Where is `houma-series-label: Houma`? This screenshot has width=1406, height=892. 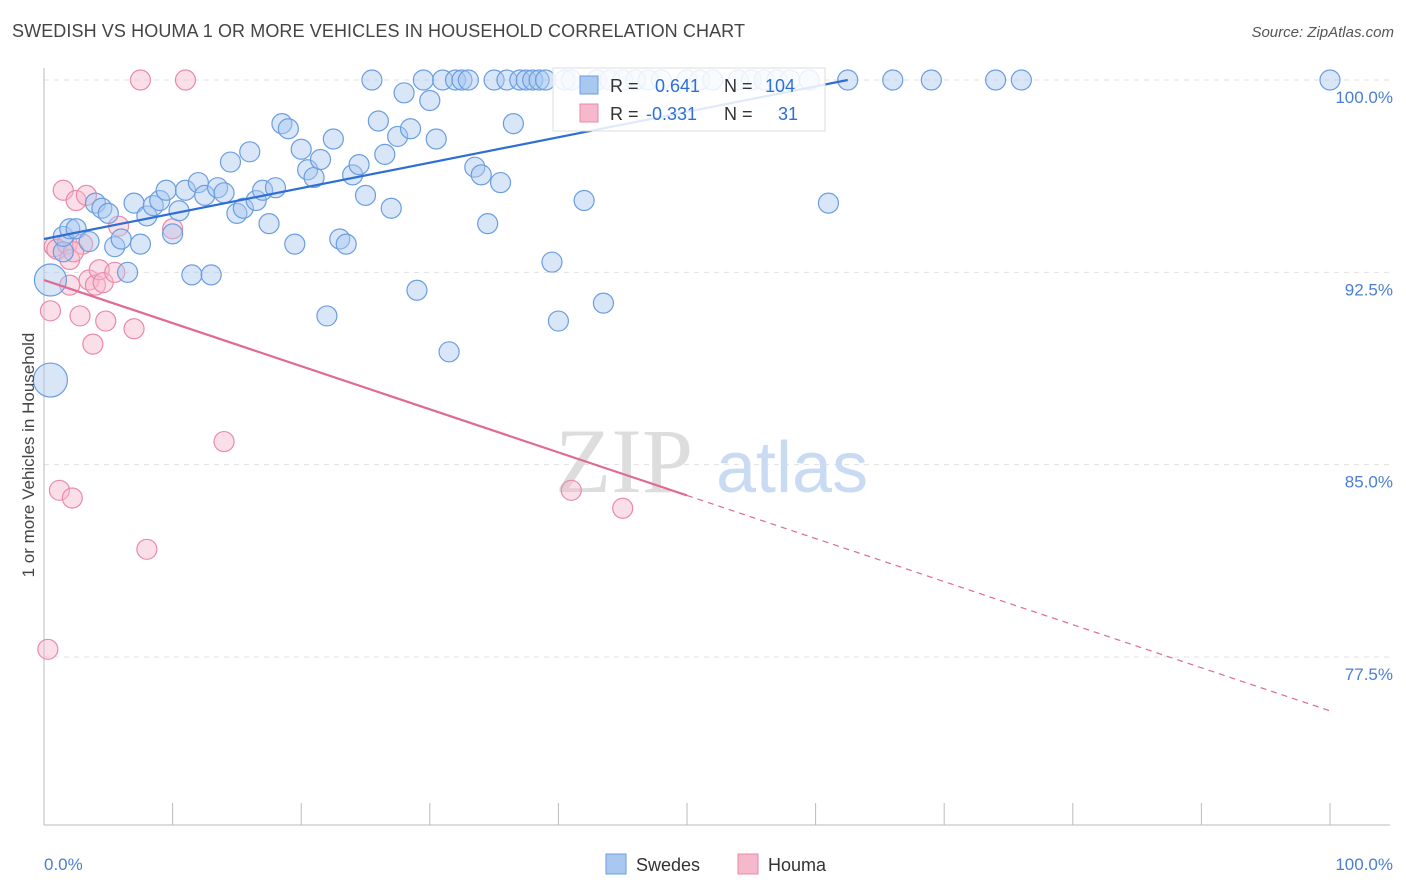
houma-series-label: Houma is located at coordinates (797, 865).